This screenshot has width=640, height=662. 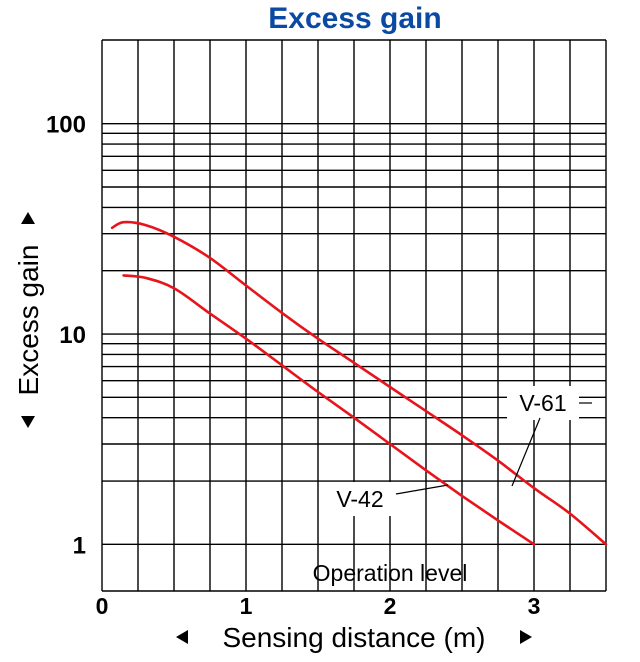 I want to click on chart-title: Excess gain, so click(x=354, y=18).